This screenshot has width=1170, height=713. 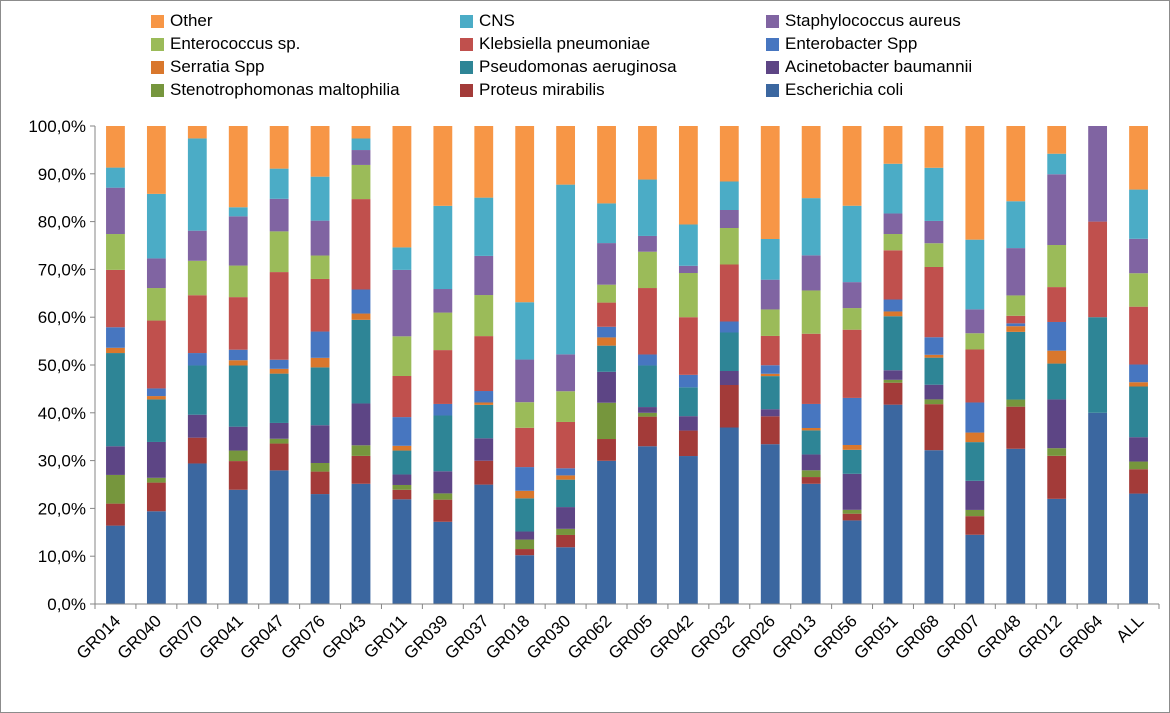 I want to click on bar-gr051, so click(x=893, y=365).